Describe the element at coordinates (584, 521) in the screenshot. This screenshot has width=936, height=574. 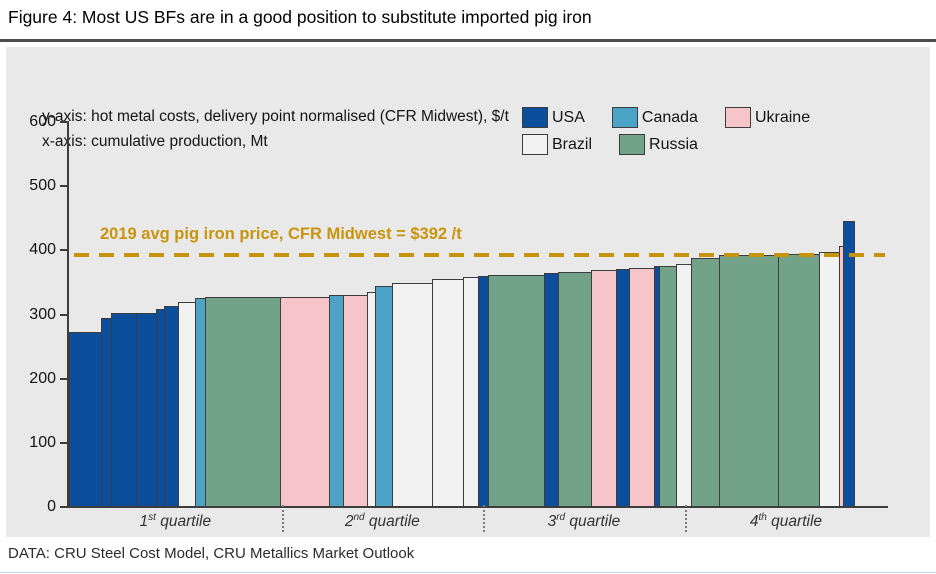
I see `quartile-label-3: 3rd quartile` at that location.